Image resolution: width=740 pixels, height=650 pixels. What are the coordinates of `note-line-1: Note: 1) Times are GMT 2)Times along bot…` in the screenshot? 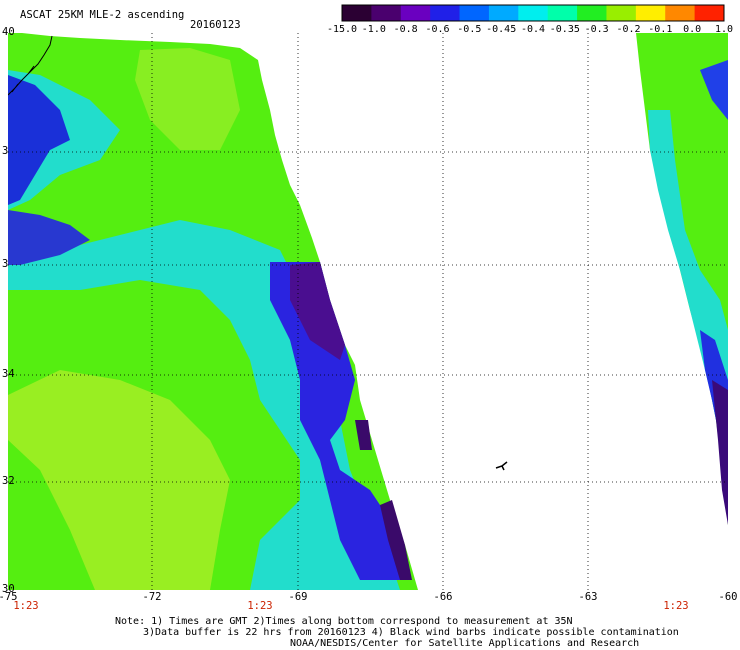 It's located at (344, 621).